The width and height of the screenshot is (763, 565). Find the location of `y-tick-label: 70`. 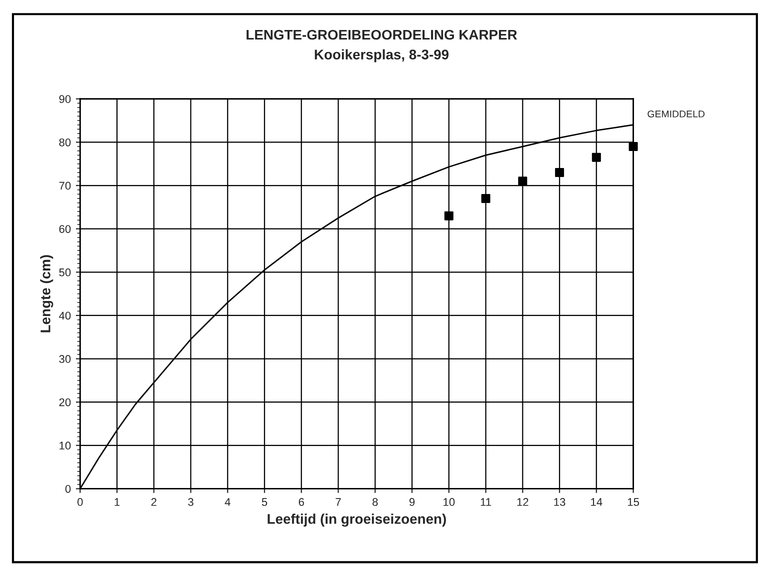

y-tick-label: 70 is located at coordinates (65, 186).